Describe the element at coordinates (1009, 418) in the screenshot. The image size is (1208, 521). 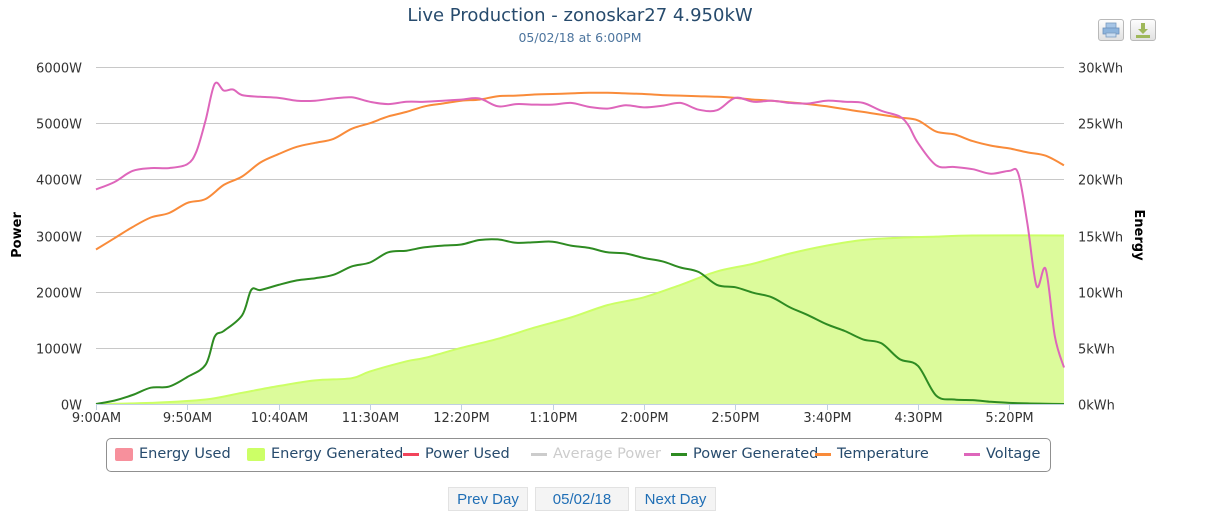
I see `x-tick-label: 5:20PM` at that location.